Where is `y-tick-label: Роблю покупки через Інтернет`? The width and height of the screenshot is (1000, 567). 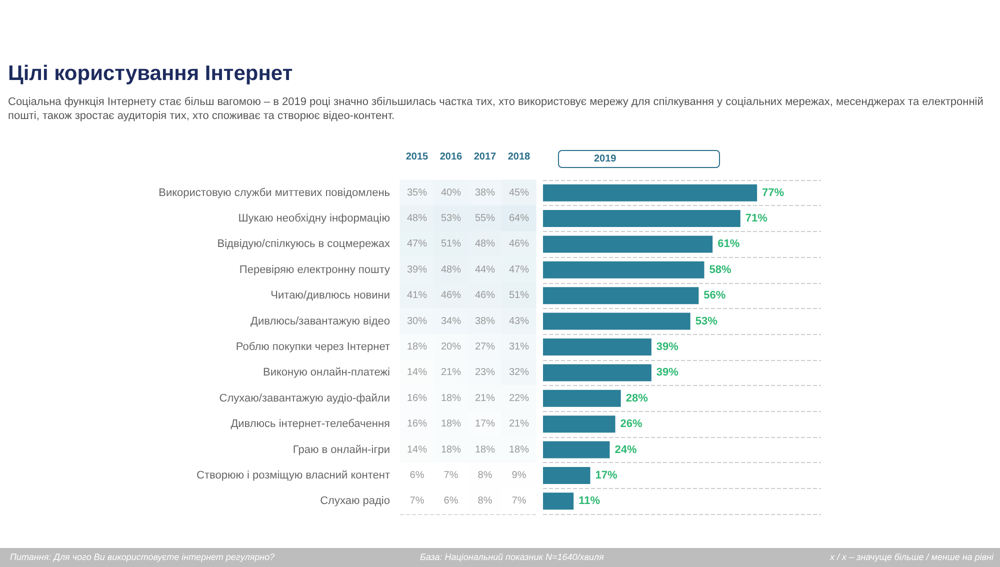 y-tick-label: Роблю покупки через Інтернет is located at coordinates (313, 347).